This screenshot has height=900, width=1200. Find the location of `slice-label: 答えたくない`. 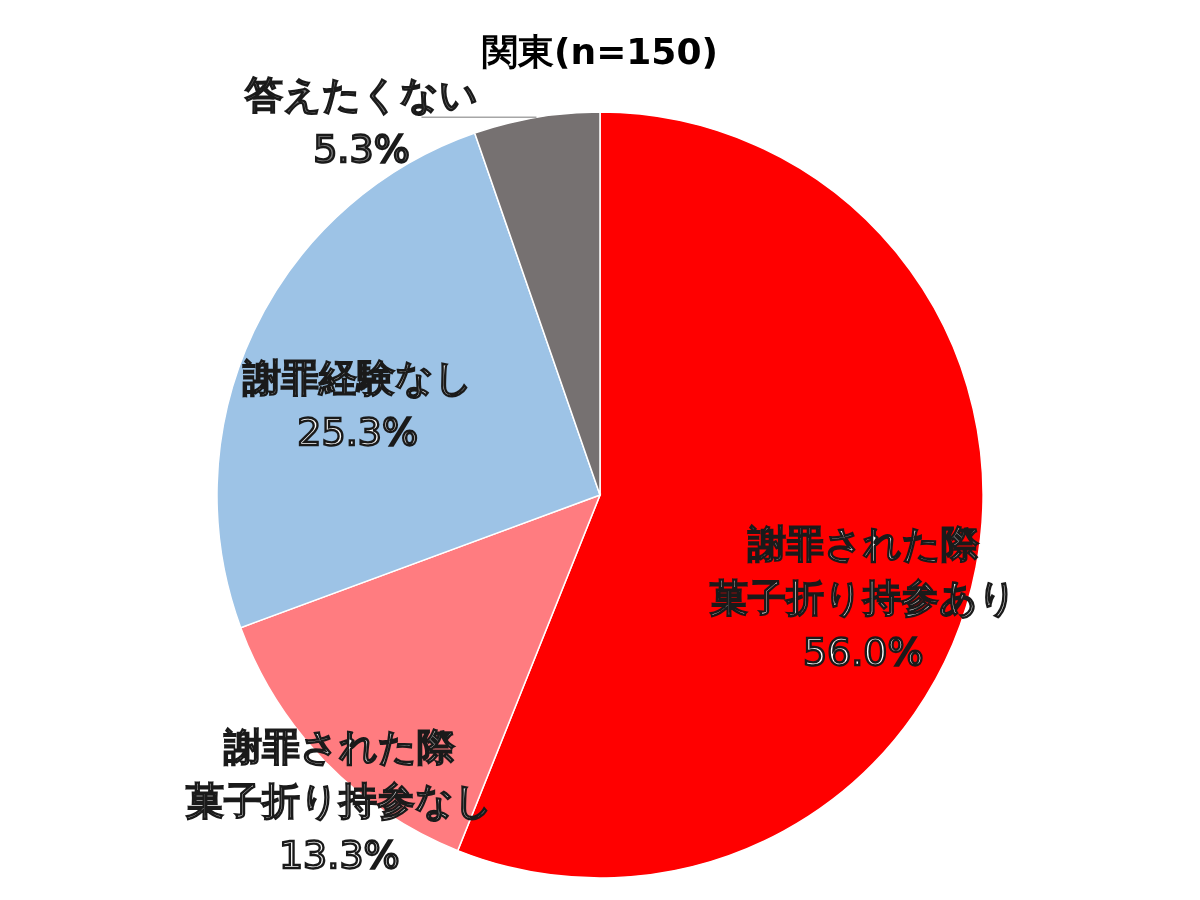

slice-label: 答えたくない is located at coordinates (361, 95).